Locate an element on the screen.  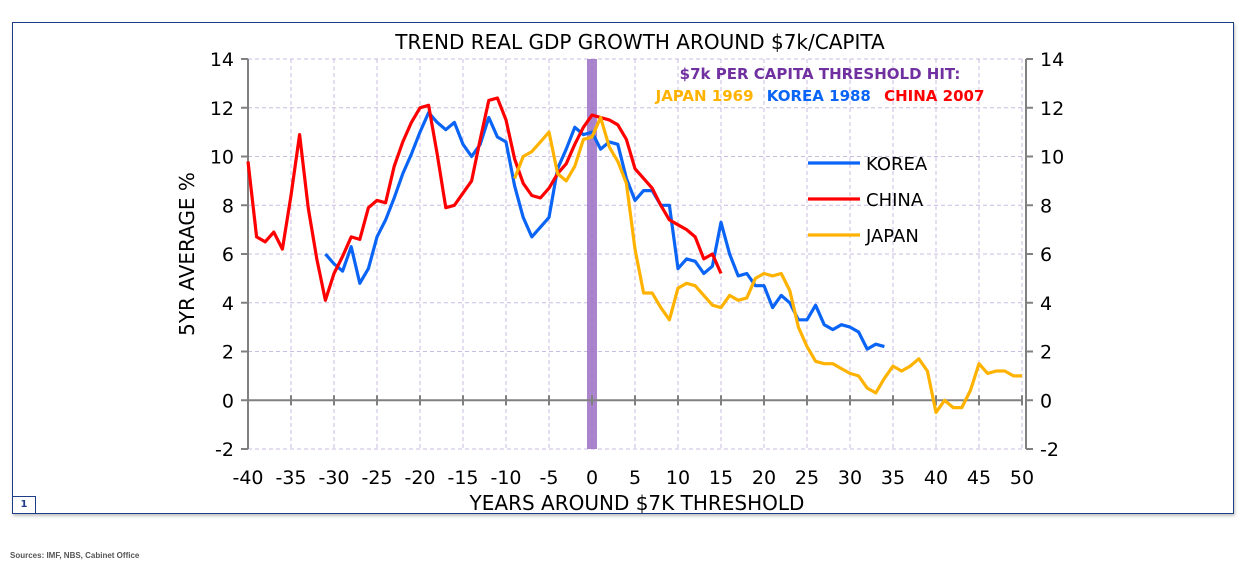
legend-label-china: CHINA is located at coordinates (895, 200).